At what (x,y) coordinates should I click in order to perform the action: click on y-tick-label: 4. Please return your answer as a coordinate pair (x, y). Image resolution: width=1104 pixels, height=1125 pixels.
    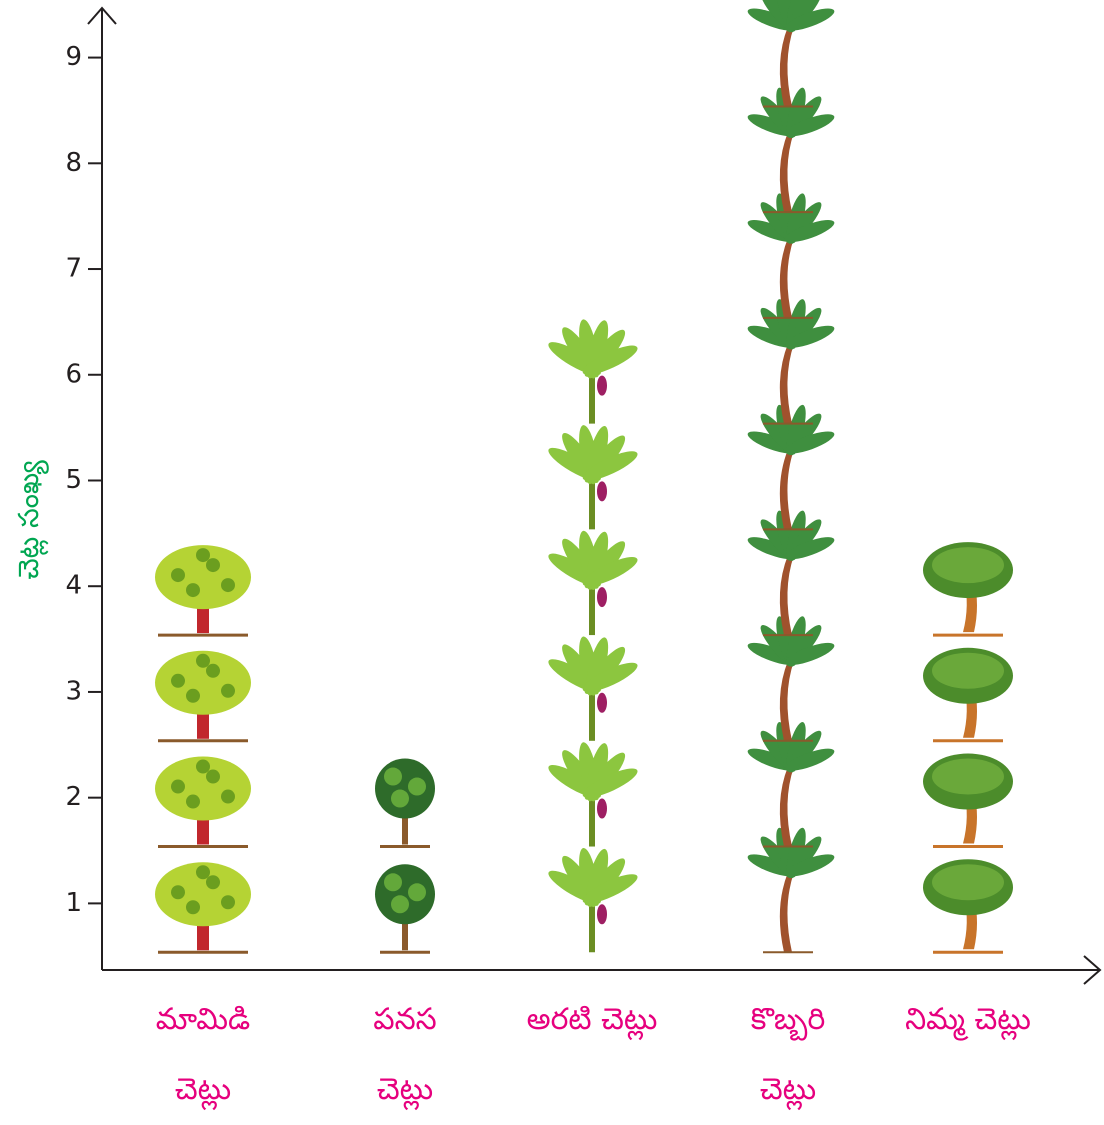
    Looking at the image, I should click on (73, 586).